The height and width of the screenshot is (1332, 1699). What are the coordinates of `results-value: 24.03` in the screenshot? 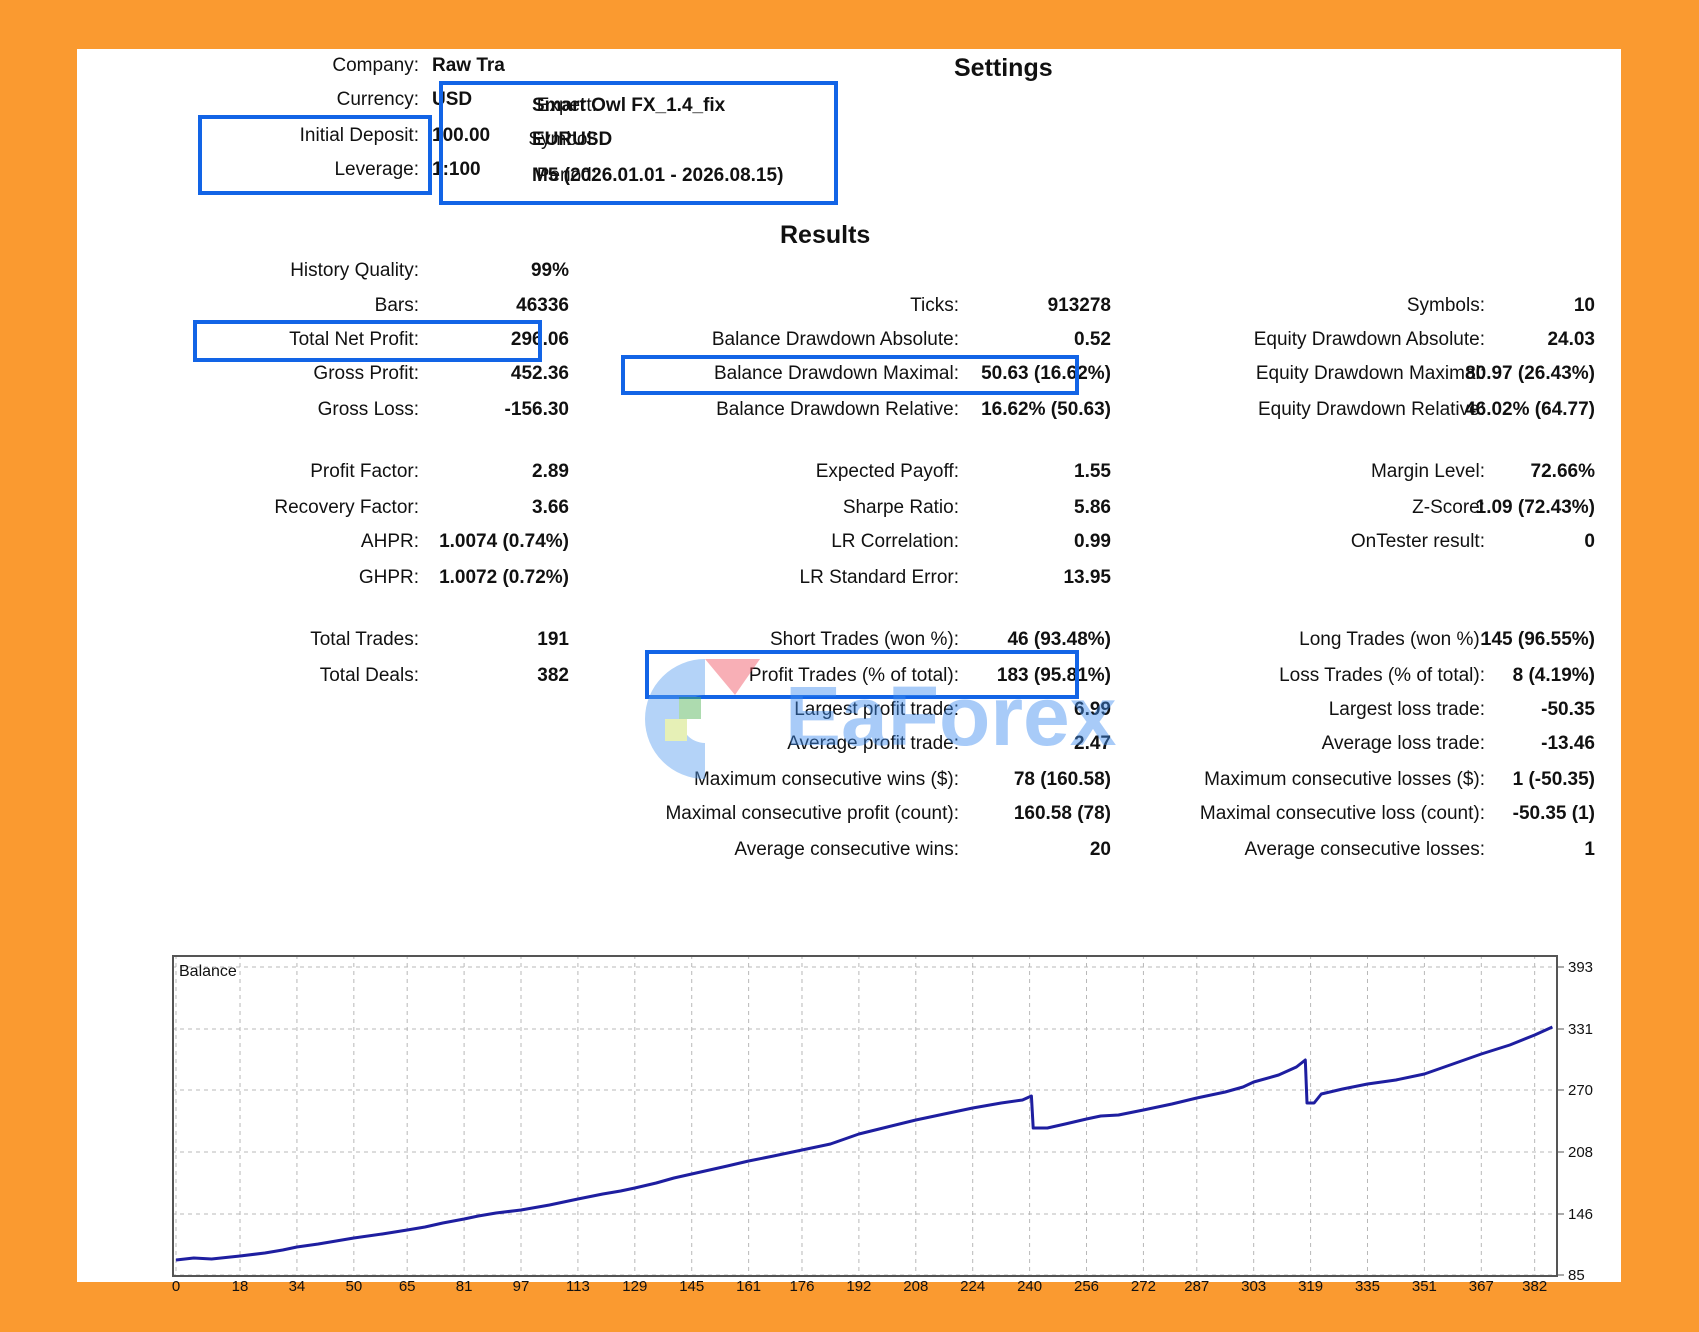 It's located at (1571, 339).